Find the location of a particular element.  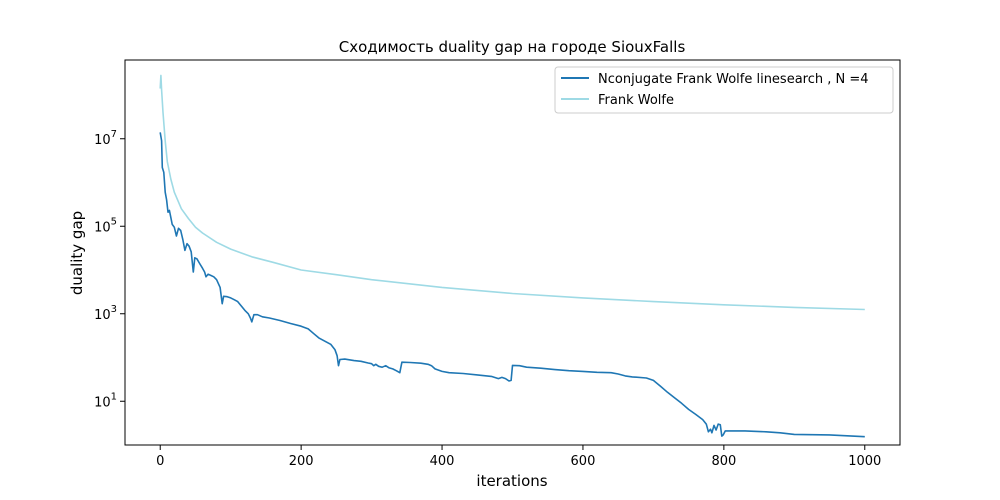

y-tick-label: 10⁵ is located at coordinates (105, 225).